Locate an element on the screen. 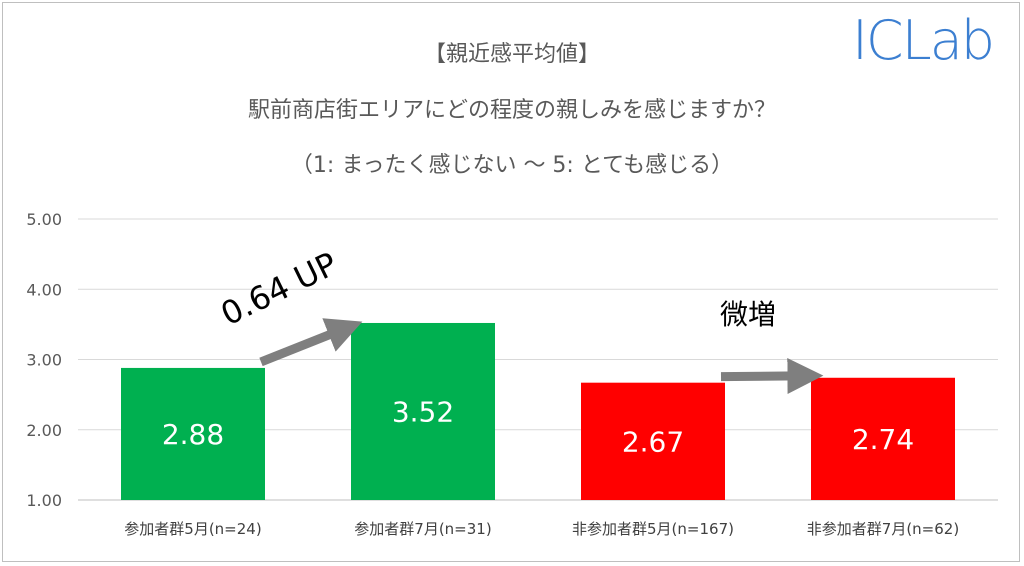 The width and height of the screenshot is (1024, 566). bar-value-label: 2.88 is located at coordinates (193, 434).